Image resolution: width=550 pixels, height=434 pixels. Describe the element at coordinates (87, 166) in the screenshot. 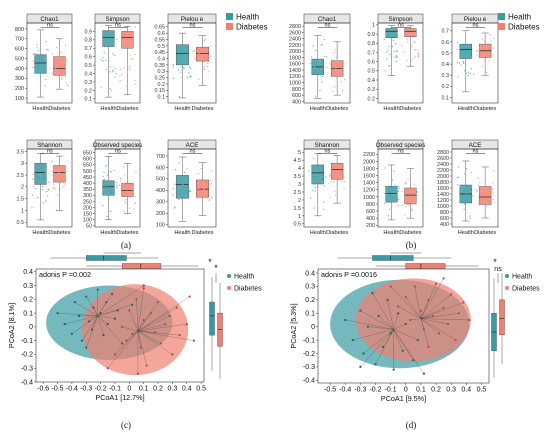

I see `y-tick-label: 550` at that location.